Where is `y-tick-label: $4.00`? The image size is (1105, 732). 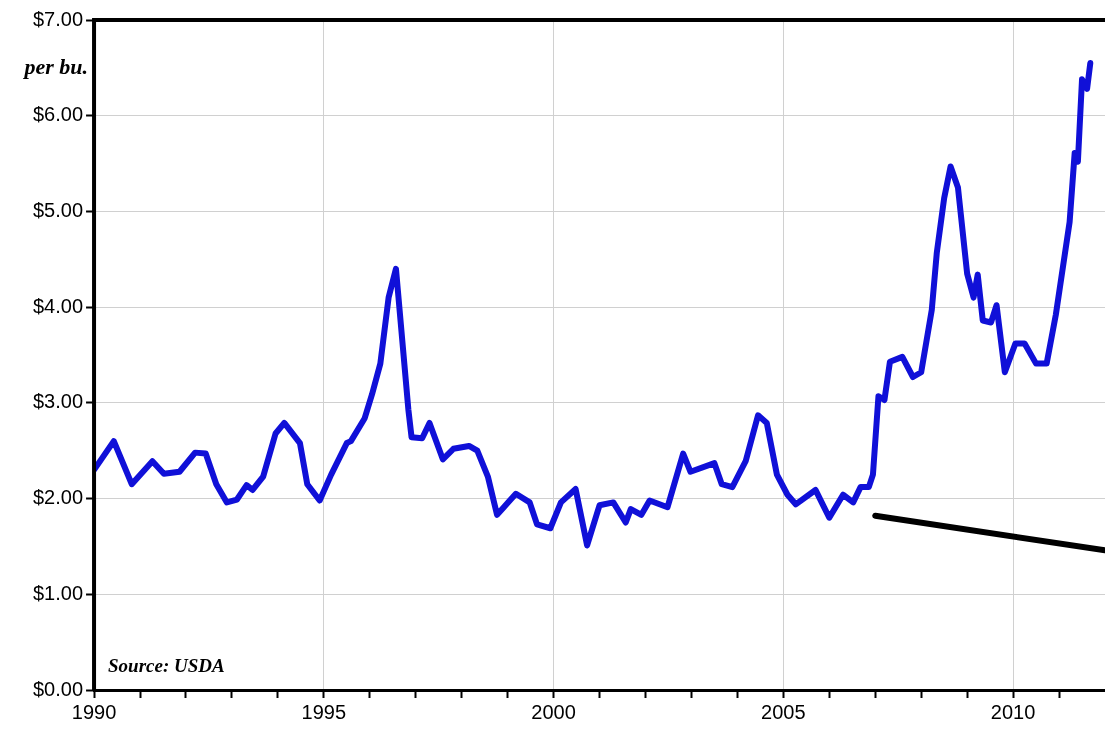
y-tick-label: $4.00 is located at coordinates (58, 305).